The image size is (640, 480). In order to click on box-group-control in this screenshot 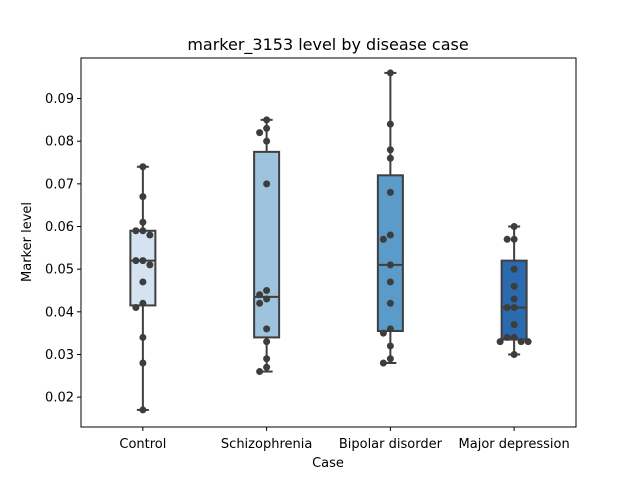, I will do `click(143, 288)`.